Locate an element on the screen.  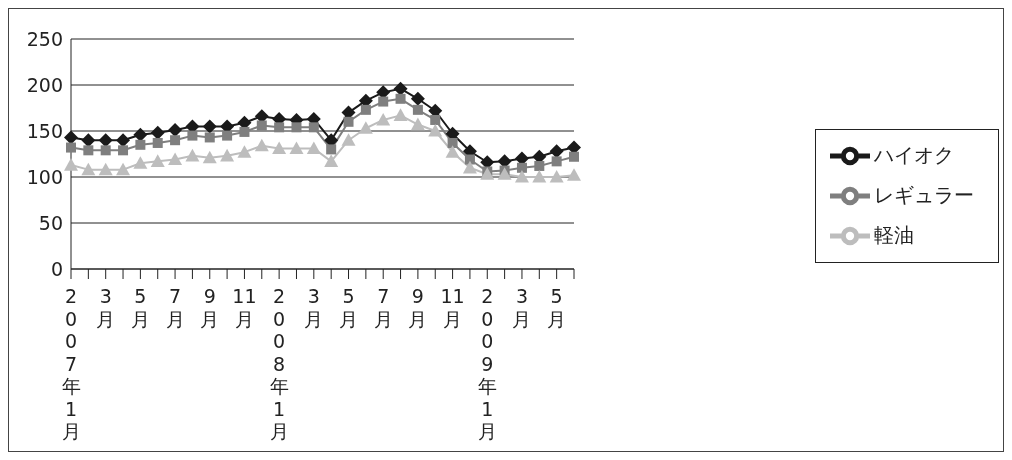
y-tick-label: 250 is located at coordinates (44, 38).